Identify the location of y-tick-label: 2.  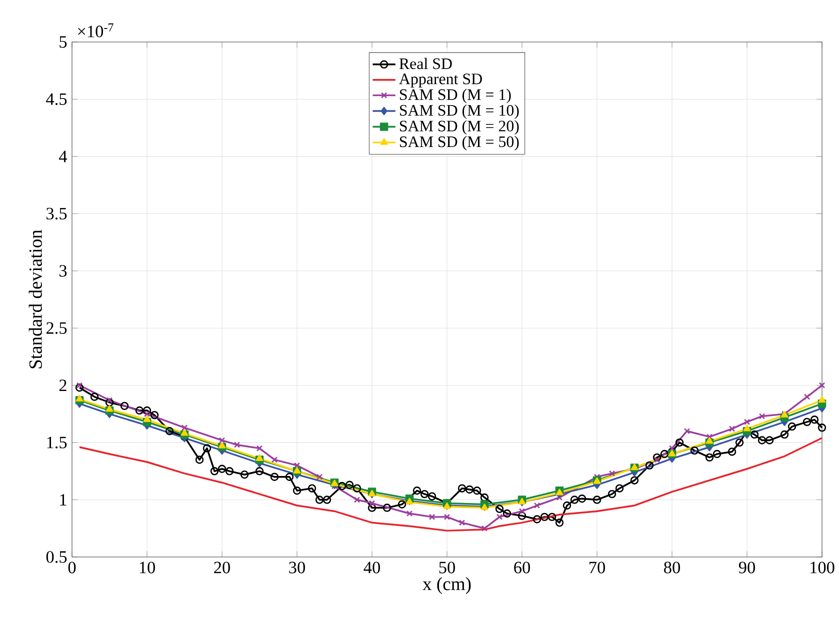
(62, 386).